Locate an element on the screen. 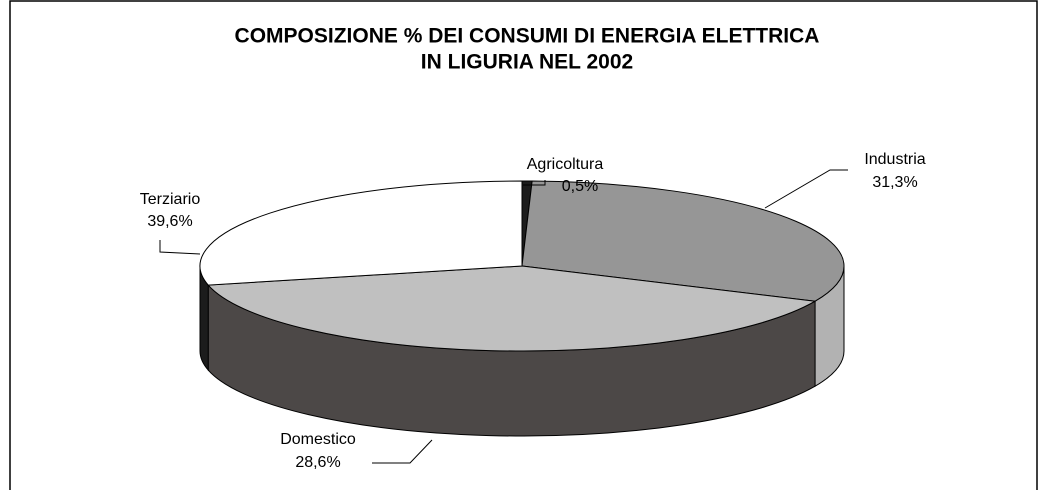  slice-label: Industria is located at coordinates (894, 159).